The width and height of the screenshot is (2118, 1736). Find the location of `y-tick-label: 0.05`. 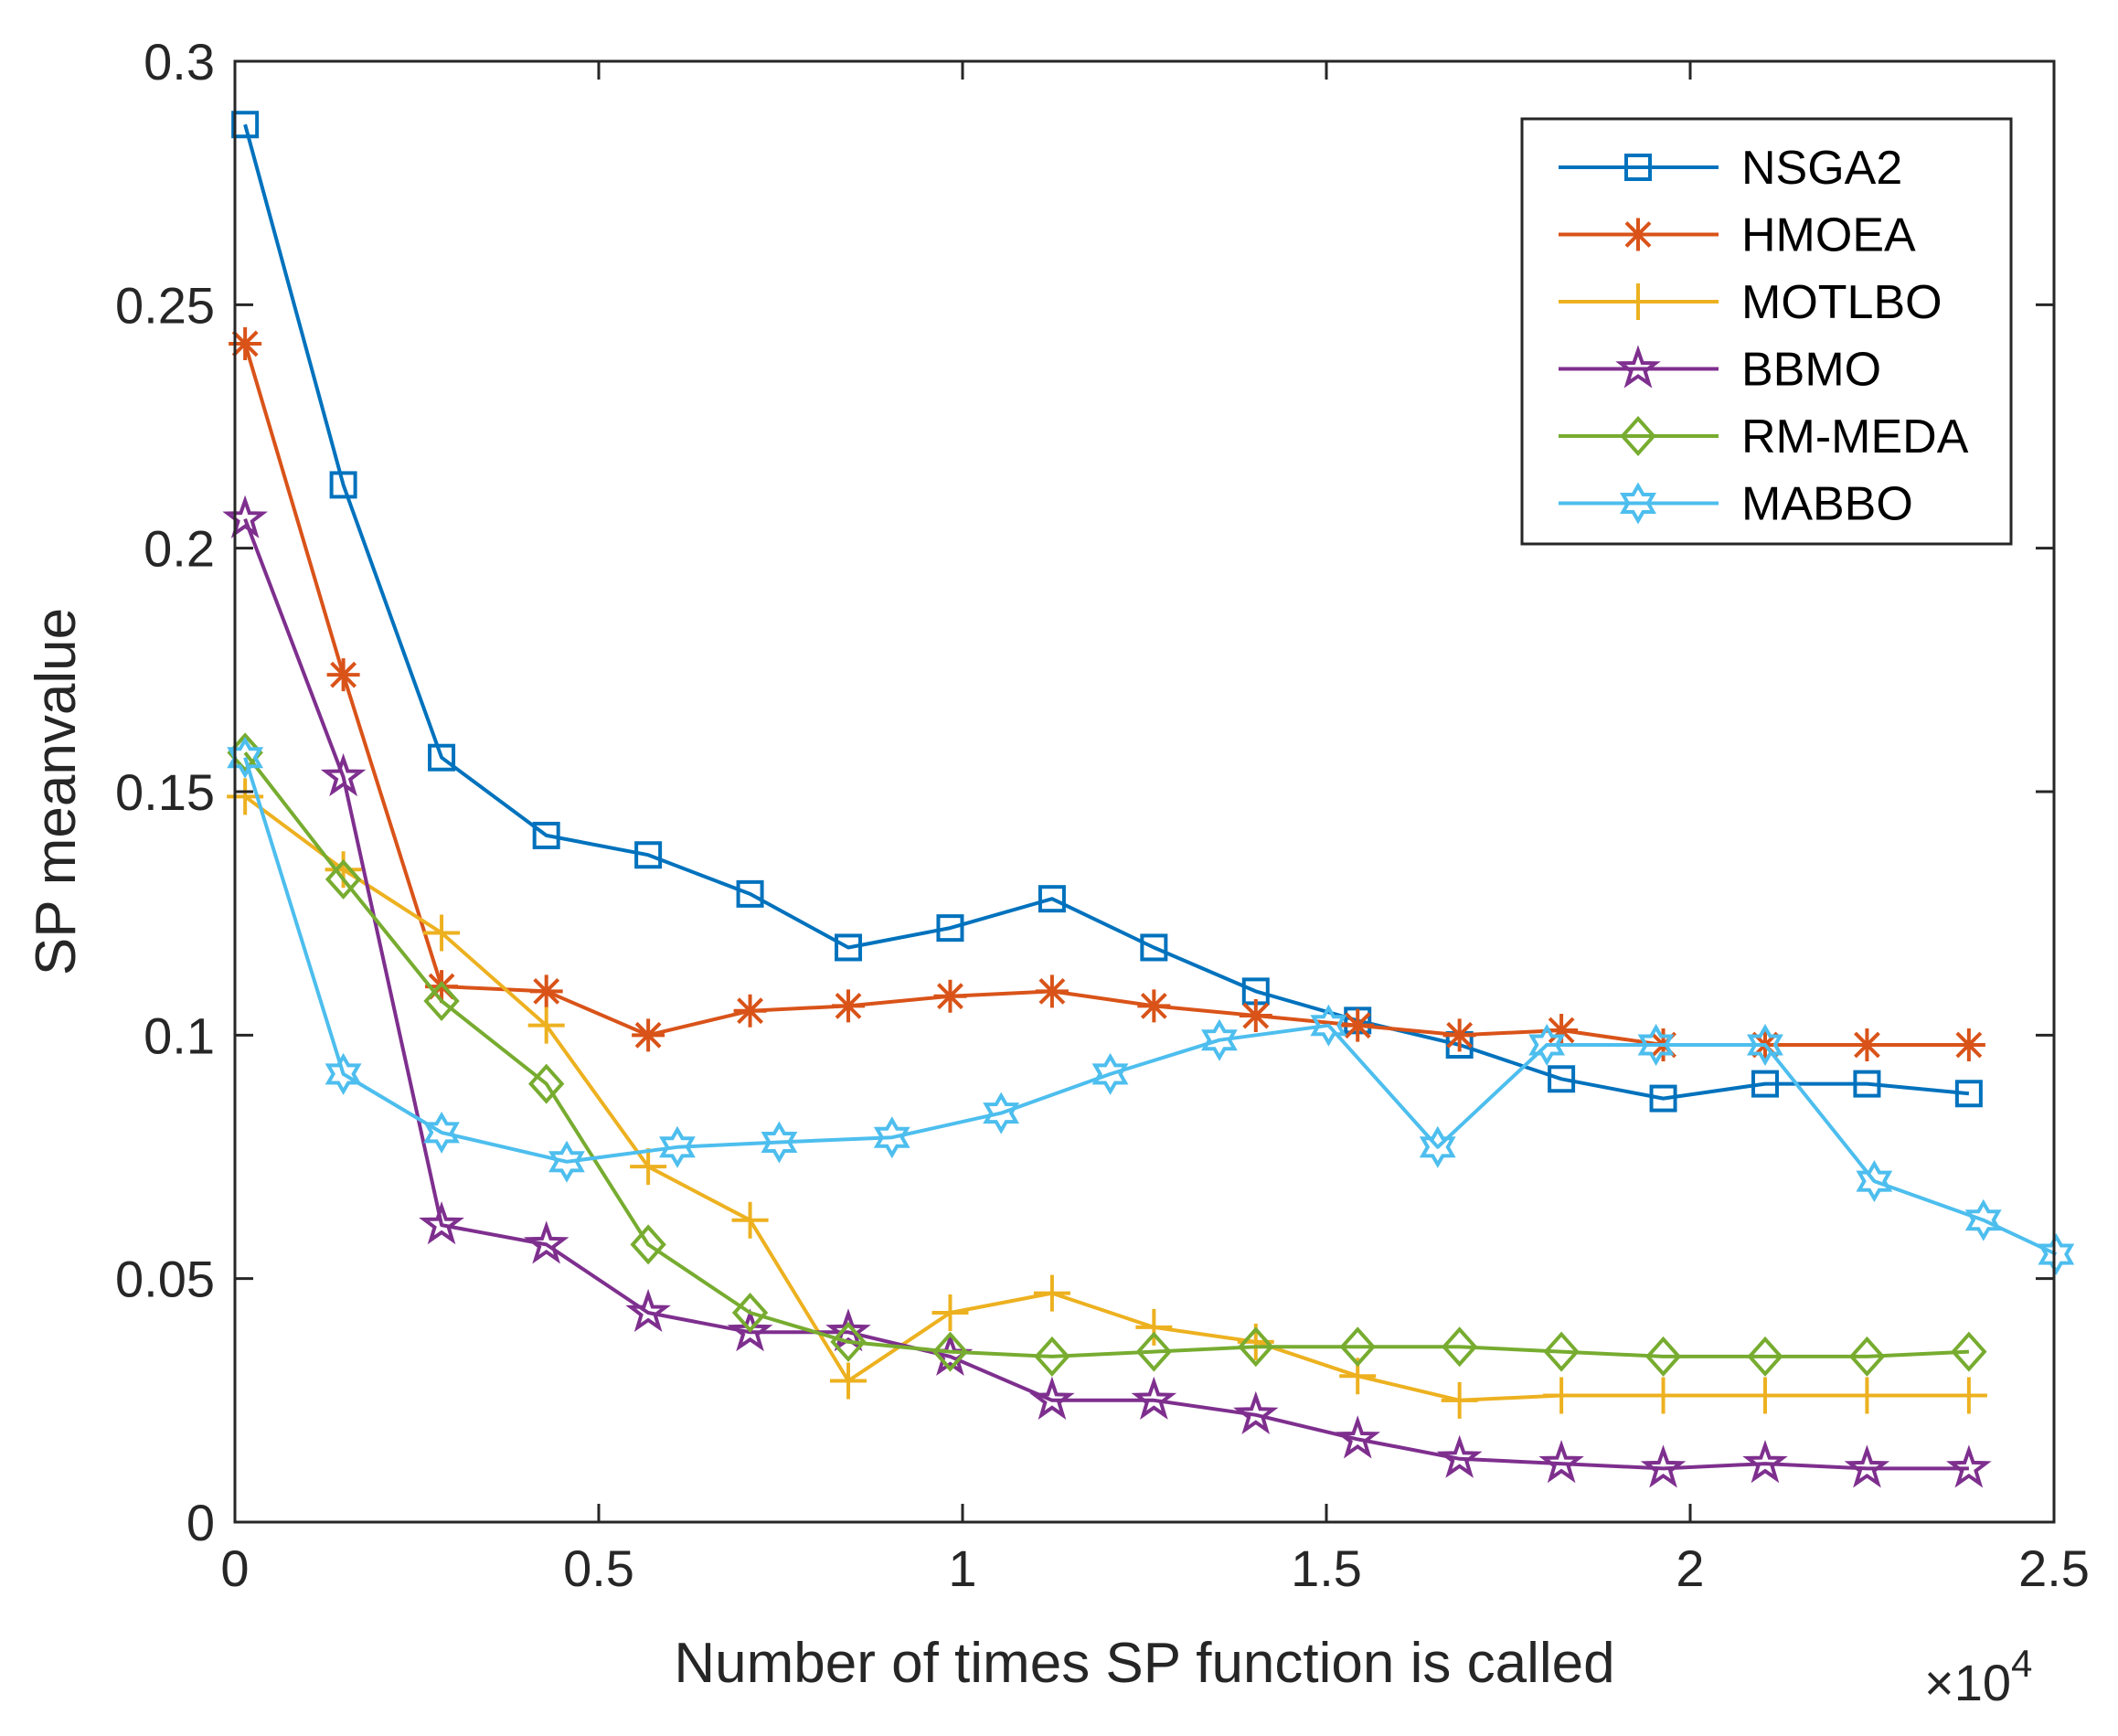

y-tick-label: 0.05 is located at coordinates (165, 1279).